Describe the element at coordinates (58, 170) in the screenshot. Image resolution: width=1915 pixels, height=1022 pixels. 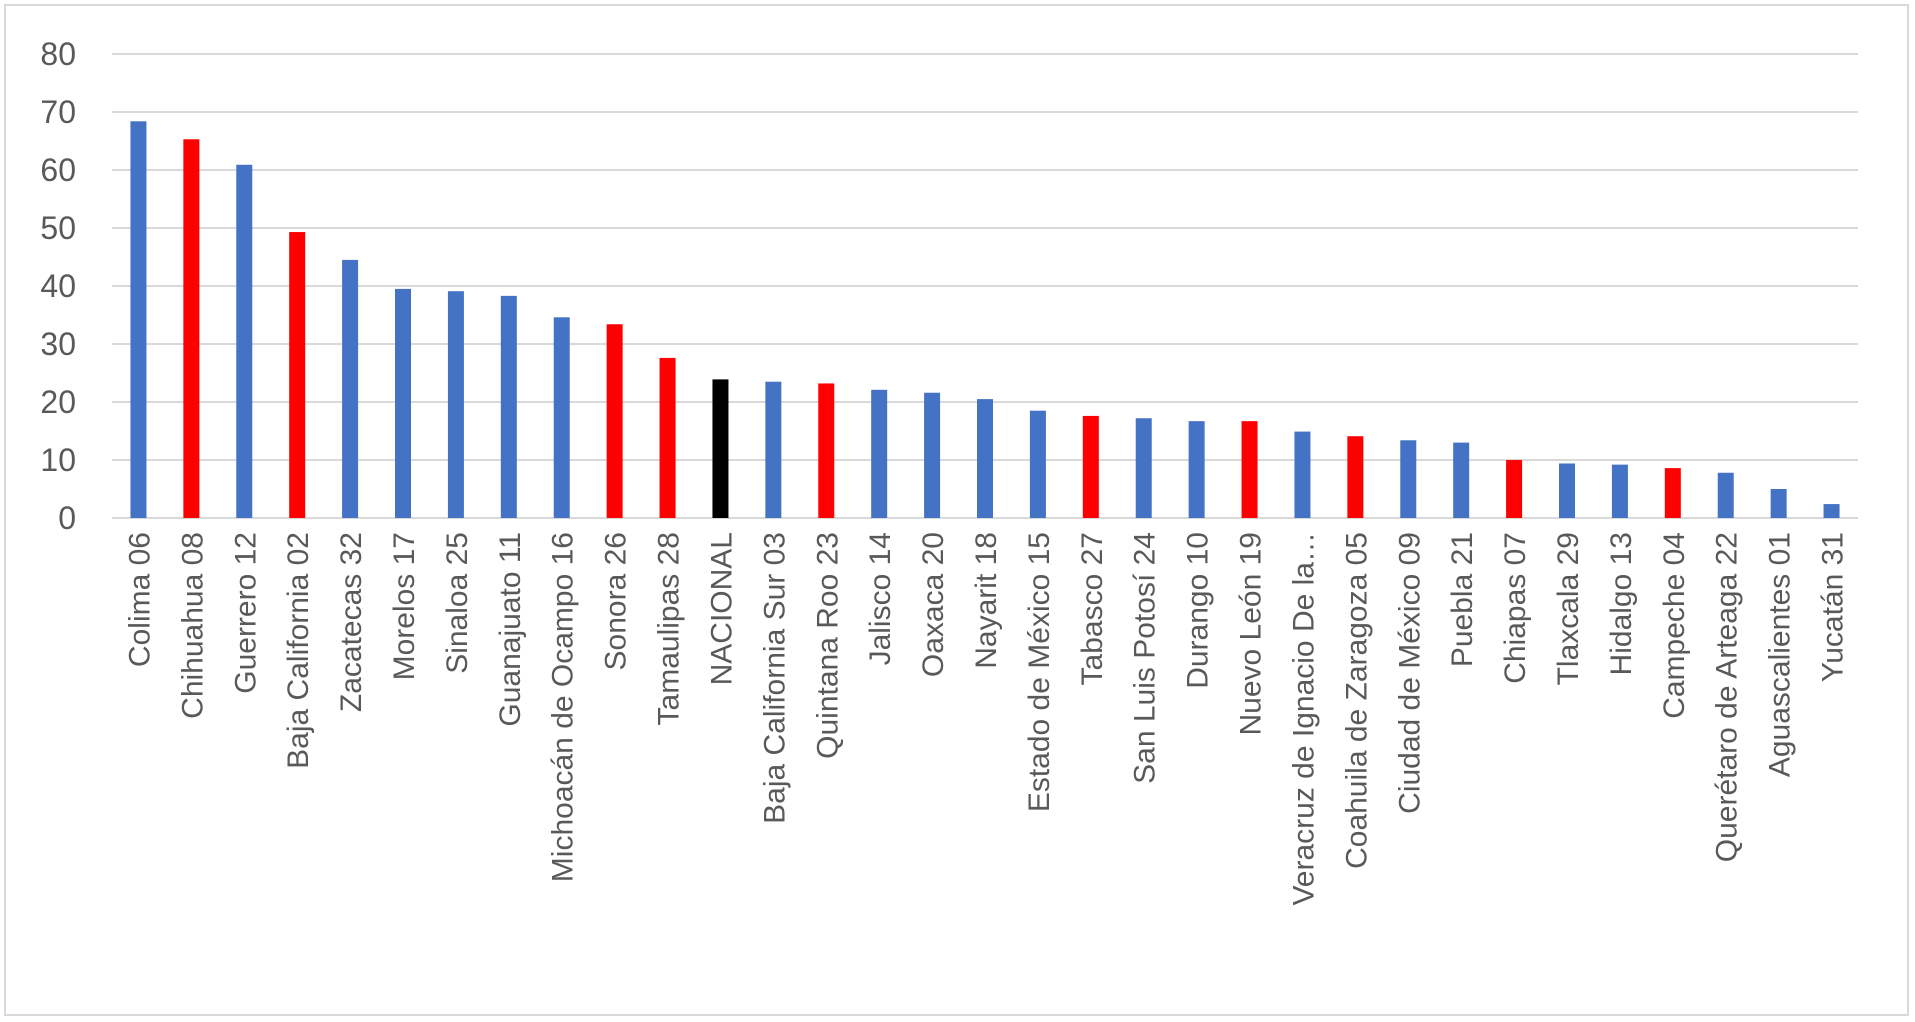
I see `y-tick-label: 60` at that location.